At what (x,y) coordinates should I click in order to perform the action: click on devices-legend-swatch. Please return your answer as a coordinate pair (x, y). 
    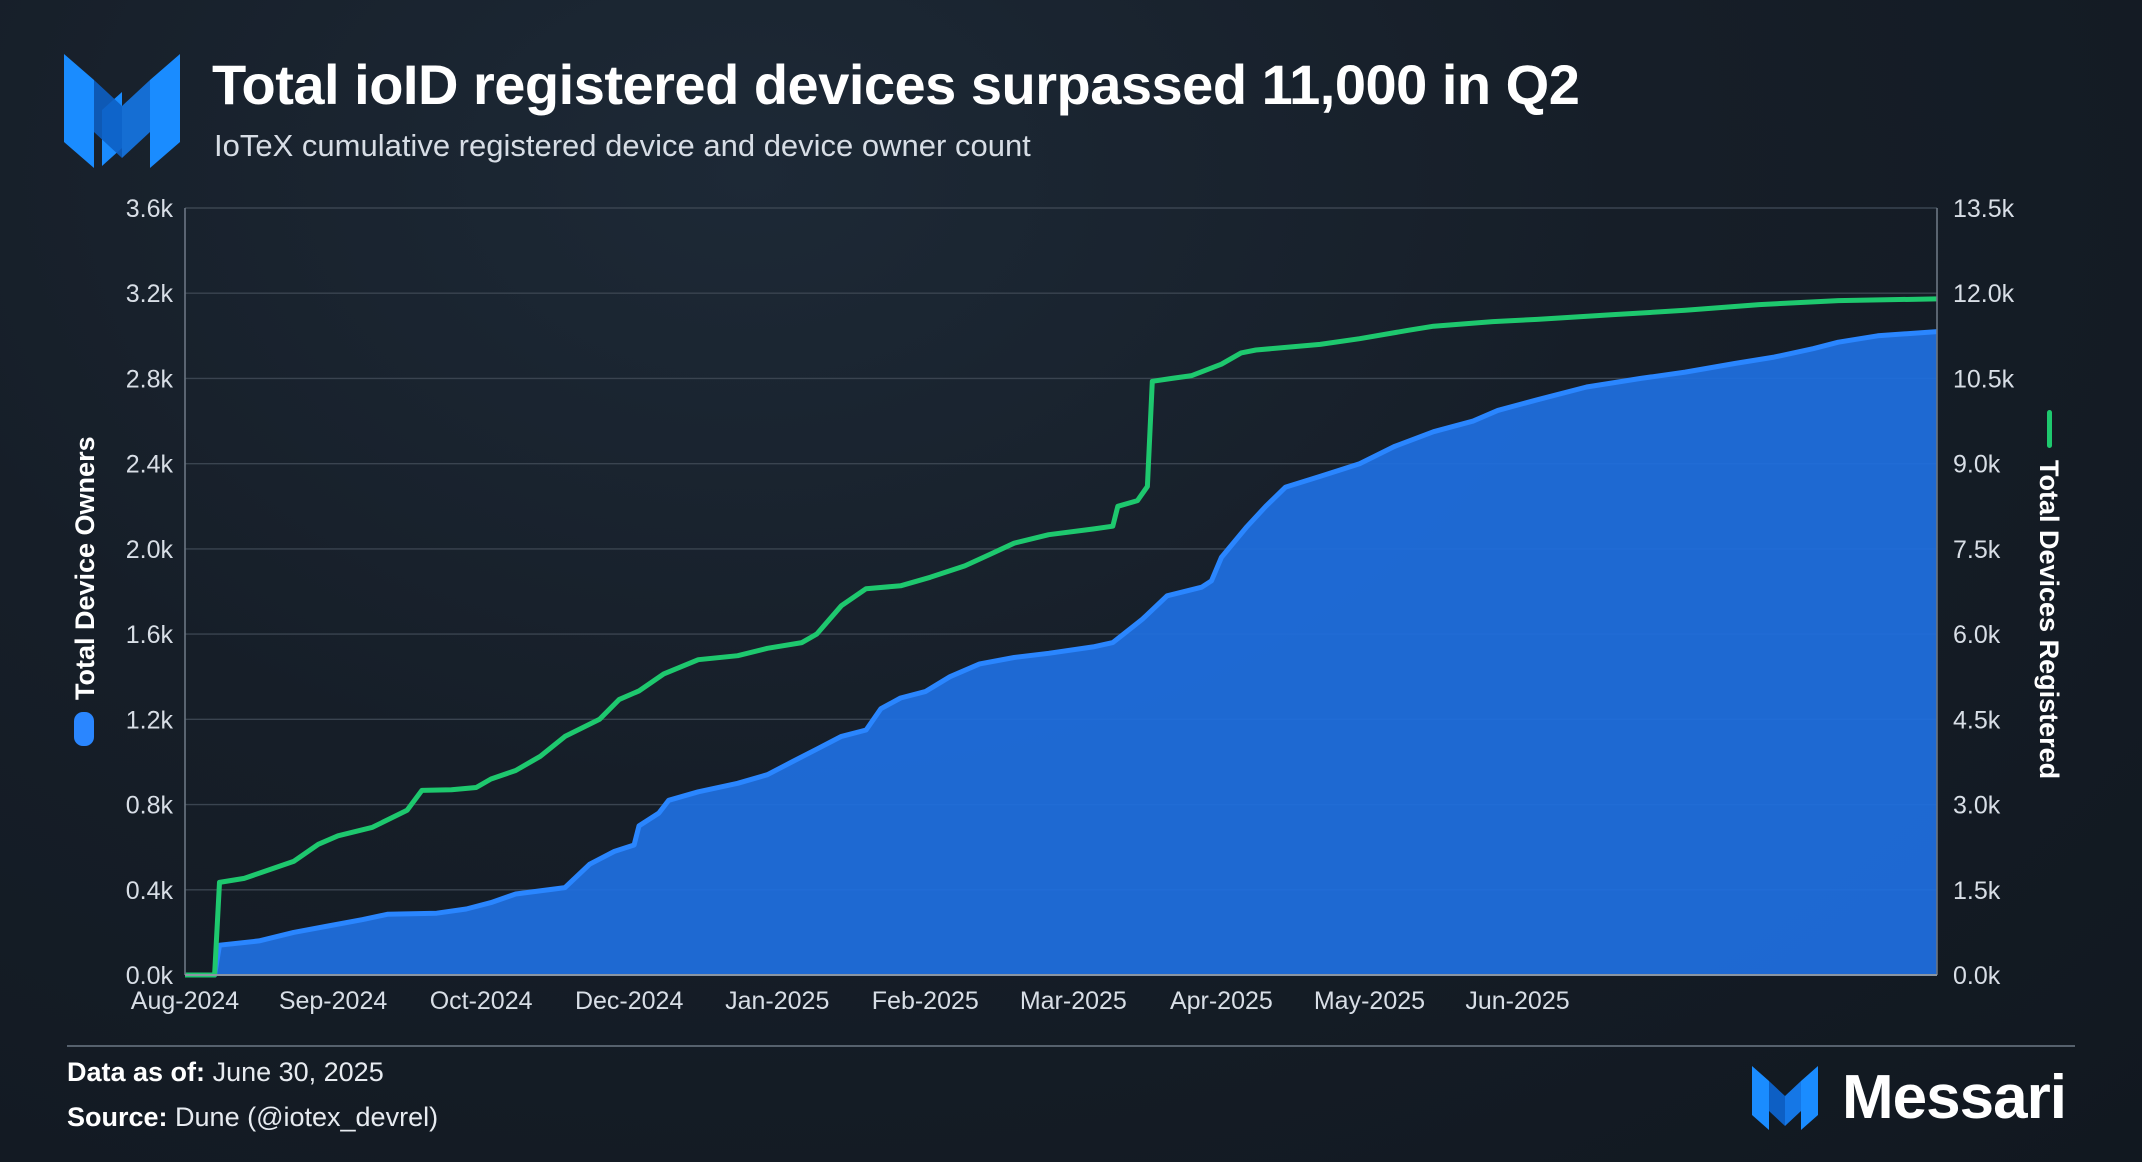
    Looking at the image, I should click on (2049, 429).